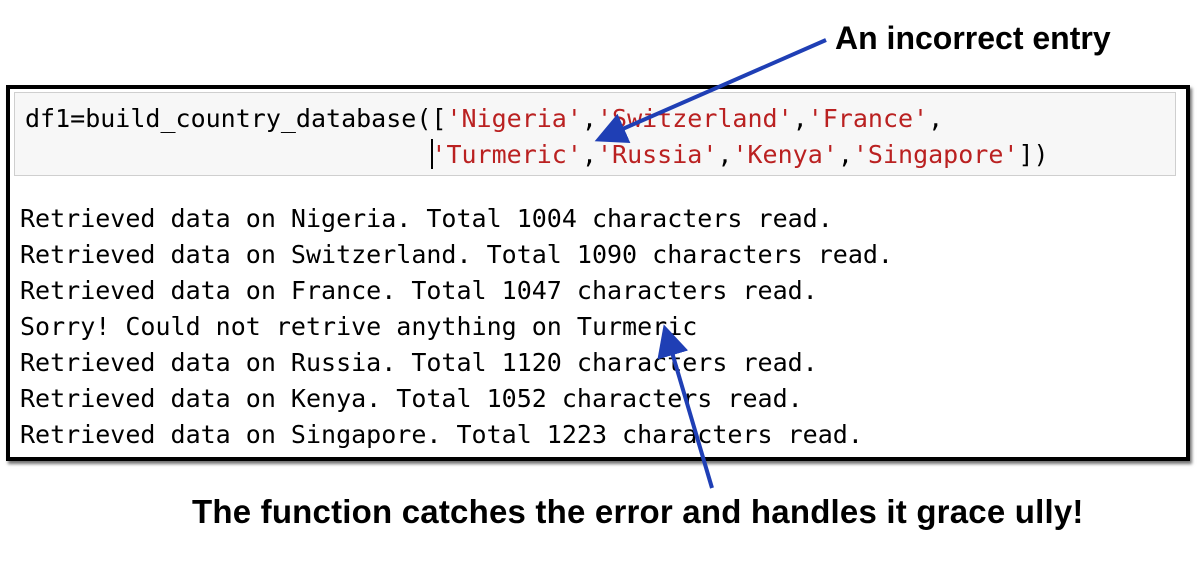 The width and height of the screenshot is (1200, 564). I want to click on code-string-singapore: 'Singapore', so click(935, 154).